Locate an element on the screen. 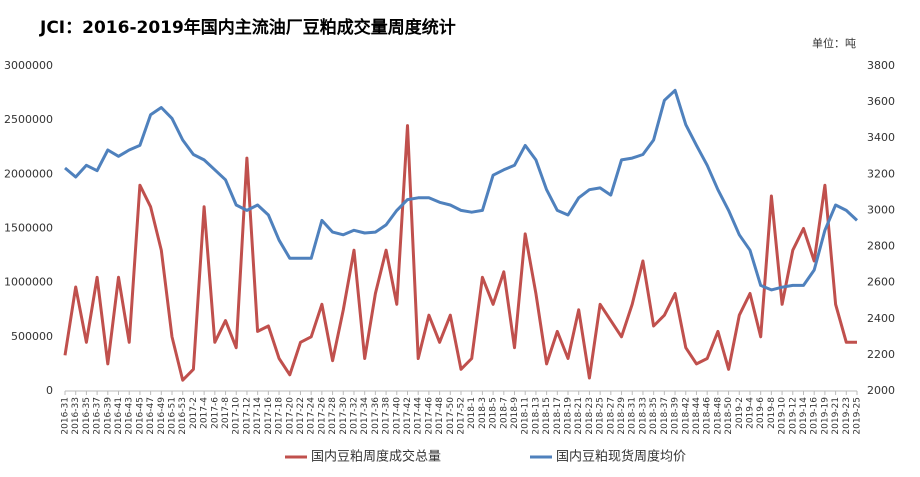 The image size is (920, 477). x-tick-label: 2016-53 is located at coordinates (183, 416).